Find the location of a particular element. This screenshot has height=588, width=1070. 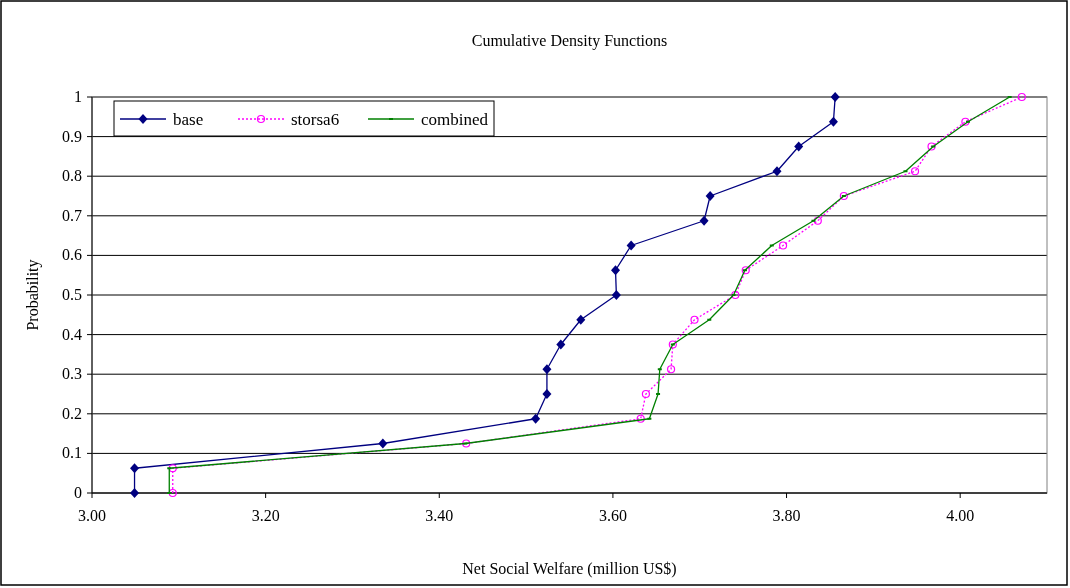

x-tick-label: 3.80 is located at coordinates (786, 515).